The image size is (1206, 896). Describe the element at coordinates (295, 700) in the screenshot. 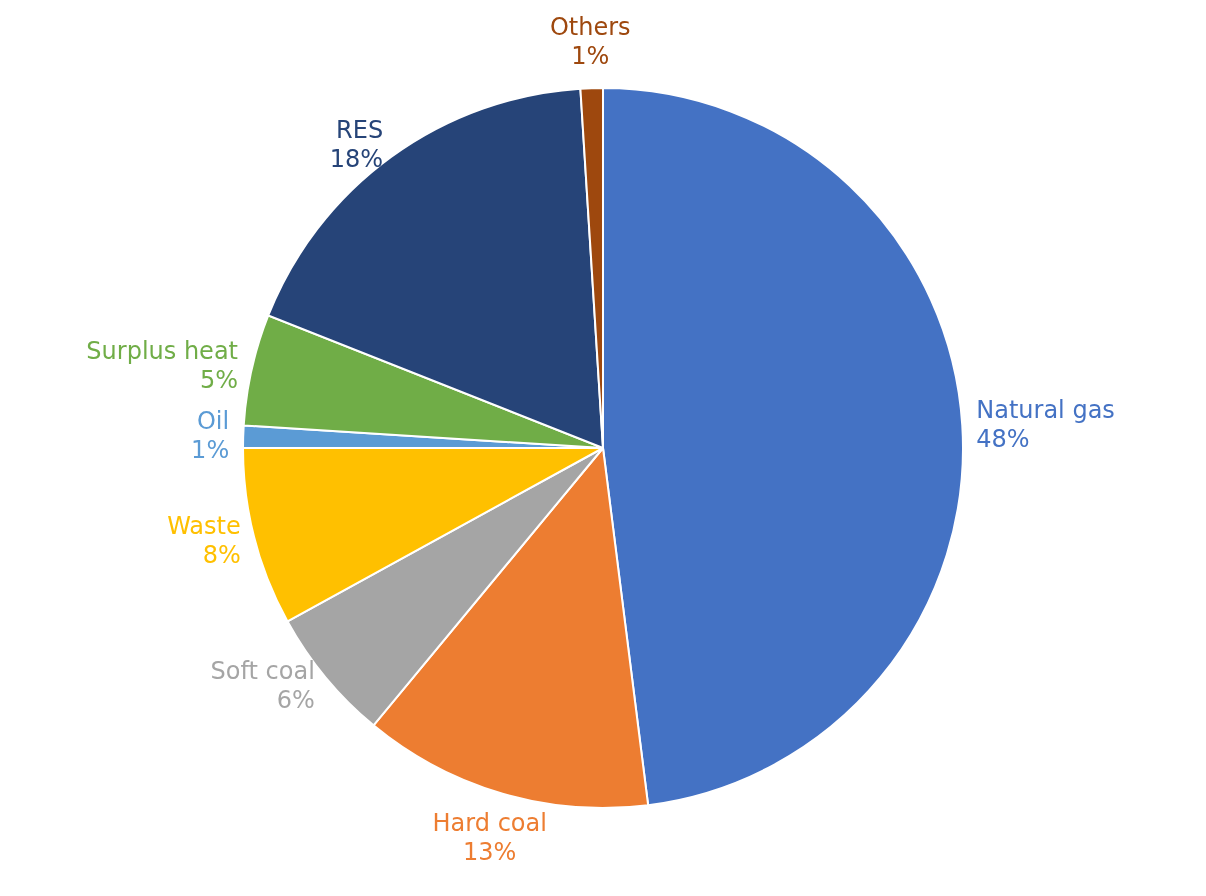

I see `data-label: 6%` at that location.